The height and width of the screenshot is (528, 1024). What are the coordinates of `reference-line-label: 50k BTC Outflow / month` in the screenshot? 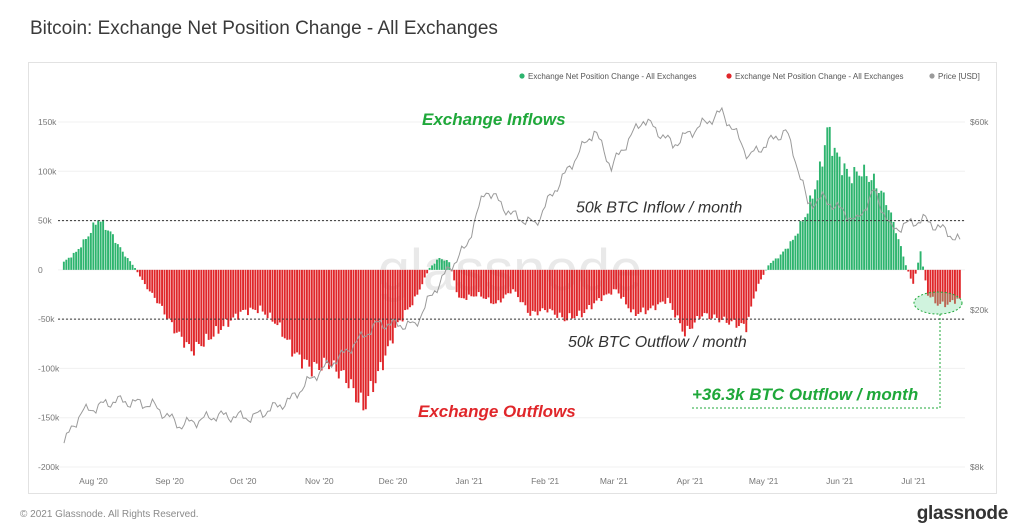 It's located at (657, 342).